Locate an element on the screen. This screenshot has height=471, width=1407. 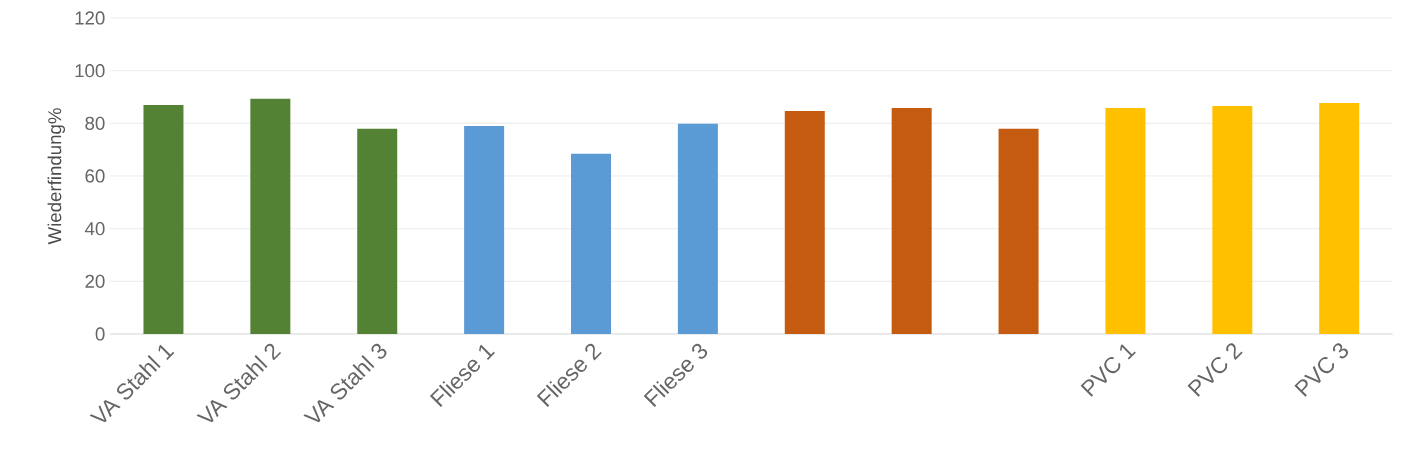
y-tick-label: 80 is located at coordinates (95, 123).